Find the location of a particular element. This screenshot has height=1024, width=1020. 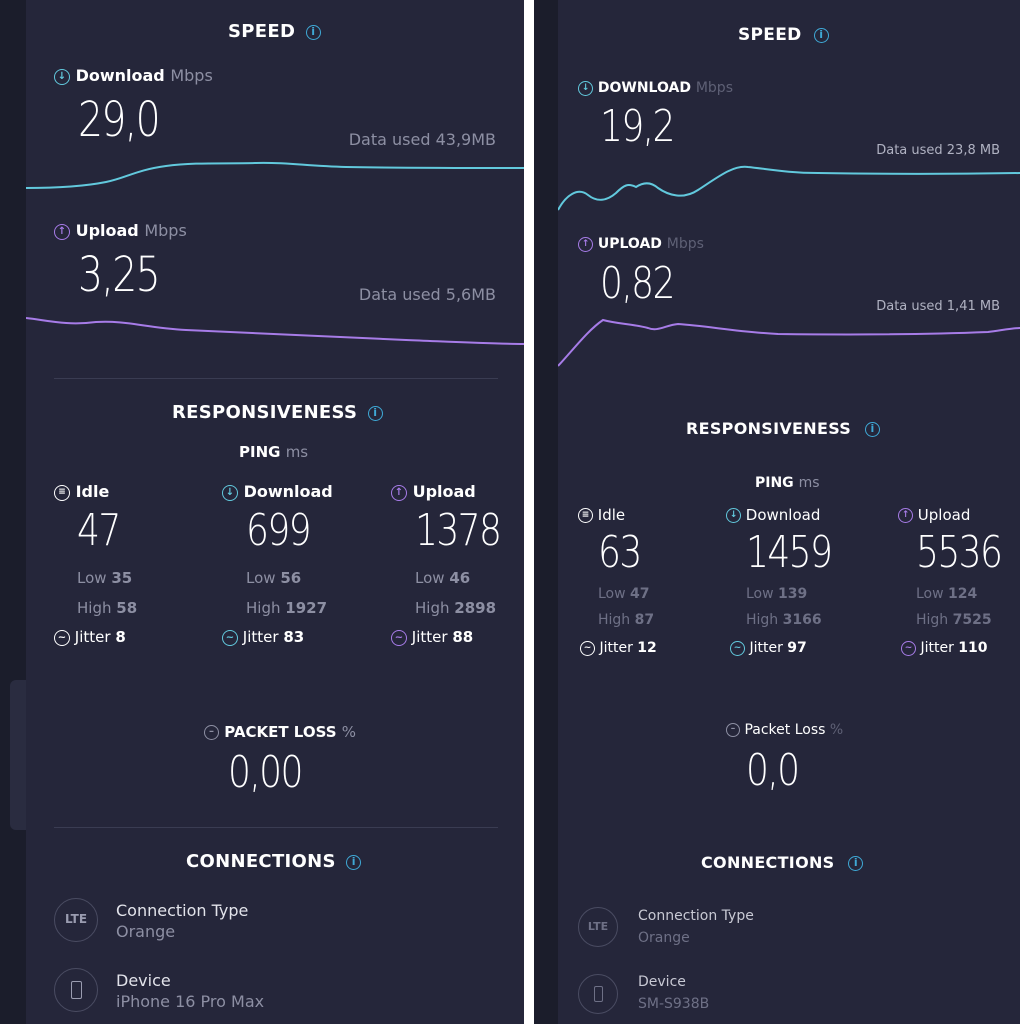

download-header: ↓ DOWNLOAD Mbps is located at coordinates (655, 88).